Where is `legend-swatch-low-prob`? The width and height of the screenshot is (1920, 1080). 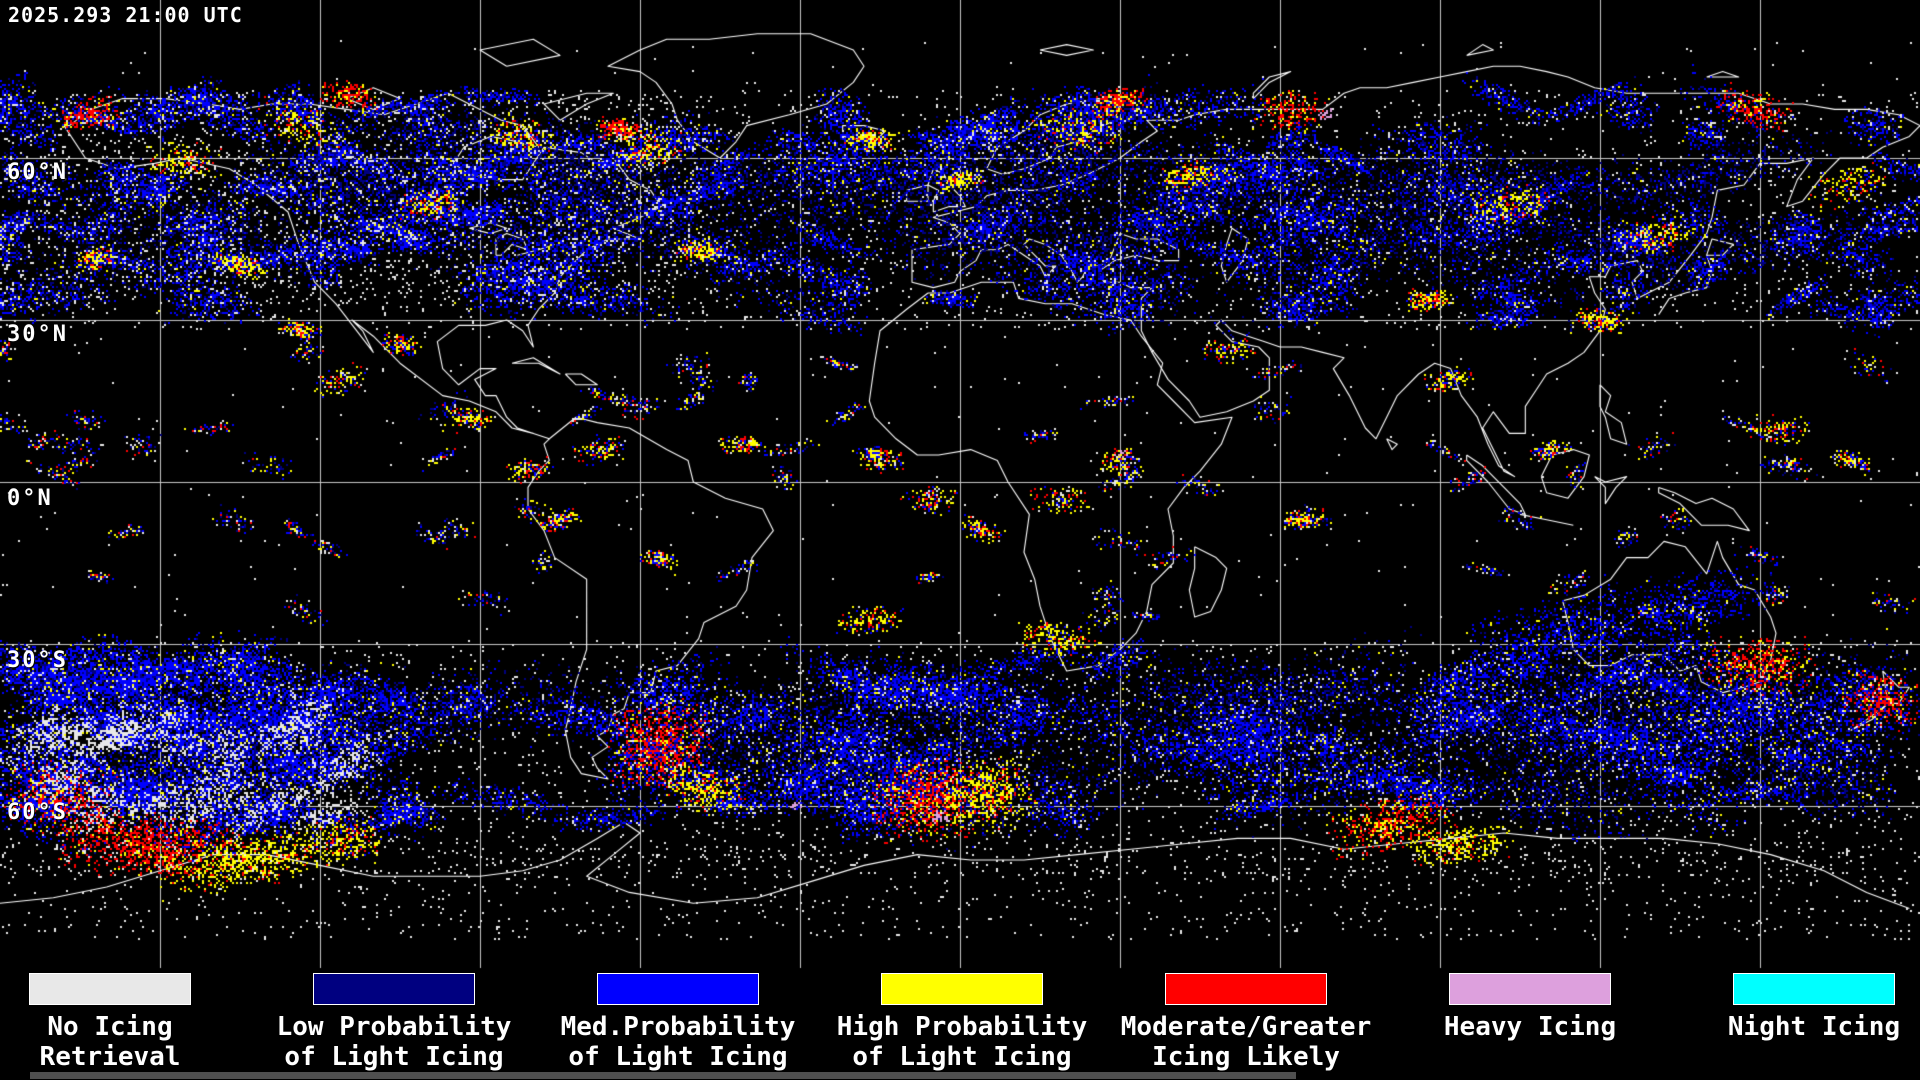 legend-swatch-low-prob is located at coordinates (394, 989).